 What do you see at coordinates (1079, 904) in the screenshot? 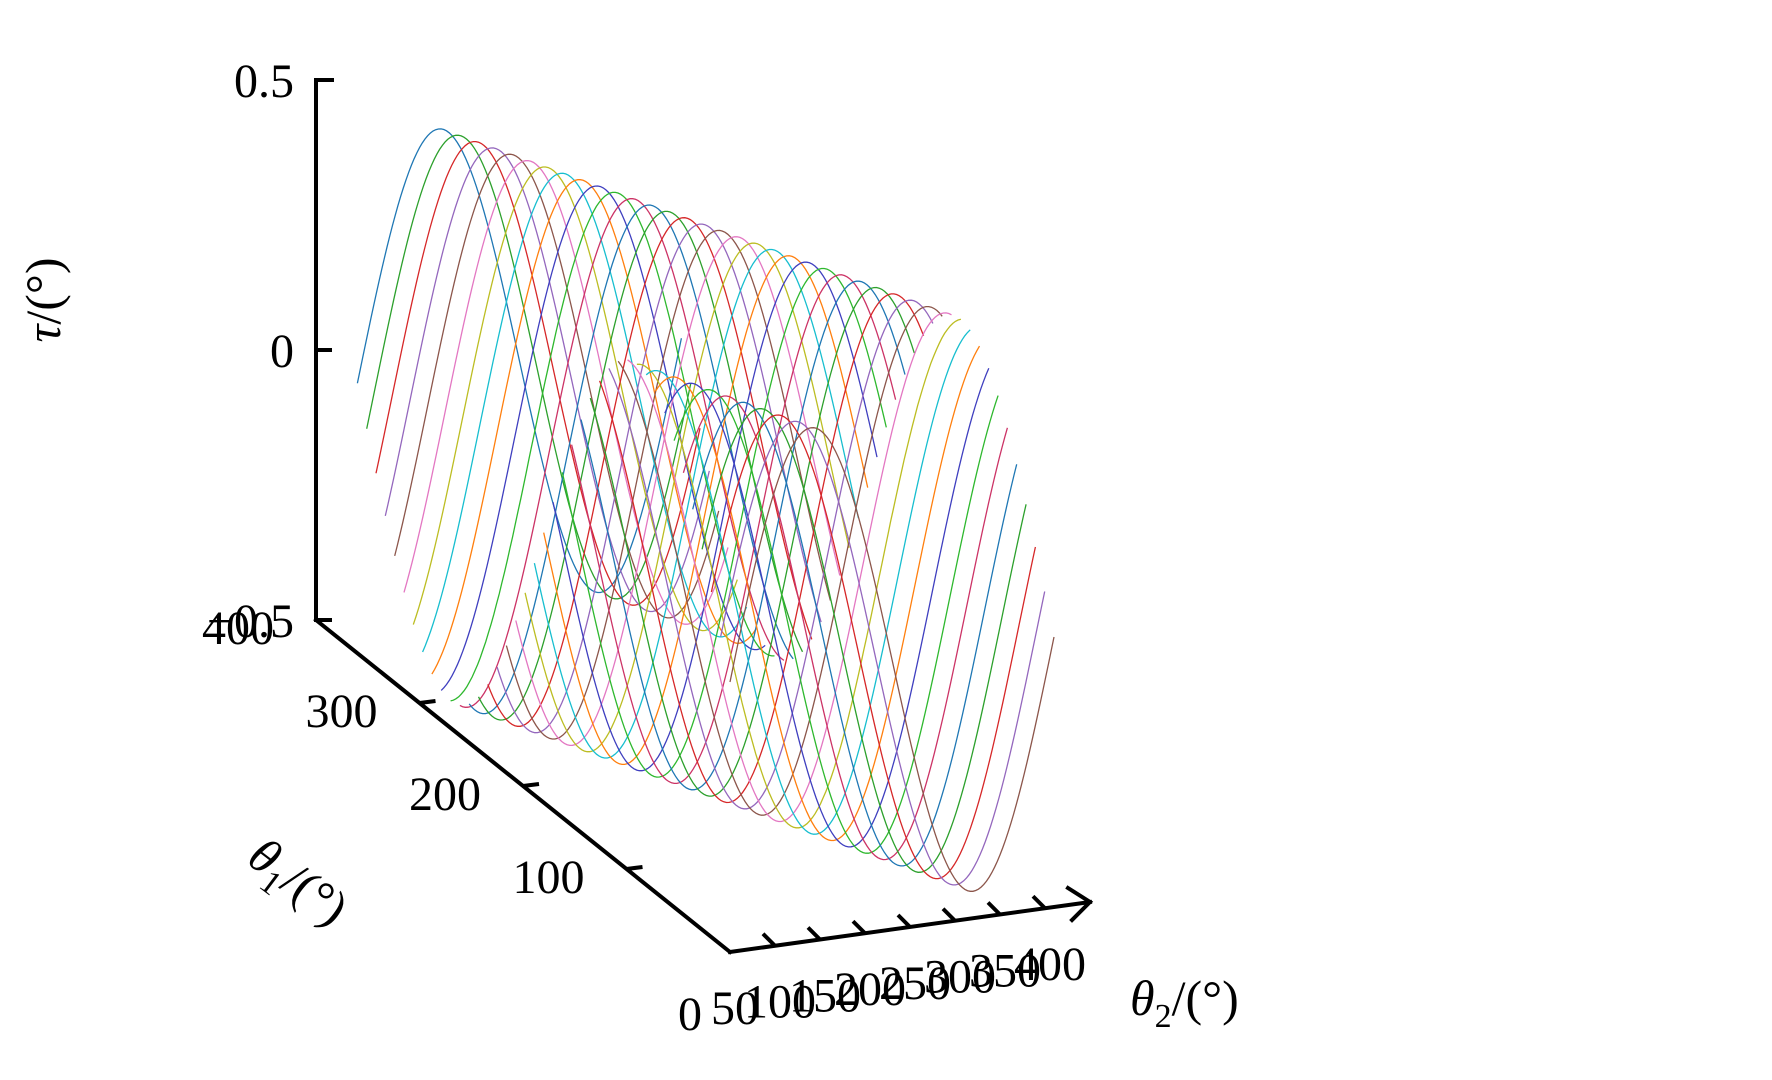
I see `theta2-axis-arrow` at bounding box center [1079, 904].